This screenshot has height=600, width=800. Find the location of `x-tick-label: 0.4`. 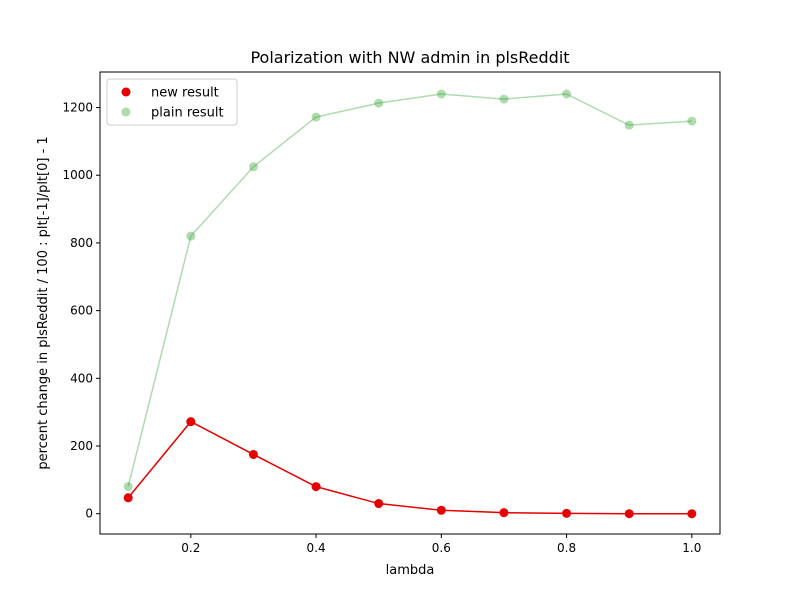

x-tick-label: 0.4 is located at coordinates (316, 548).